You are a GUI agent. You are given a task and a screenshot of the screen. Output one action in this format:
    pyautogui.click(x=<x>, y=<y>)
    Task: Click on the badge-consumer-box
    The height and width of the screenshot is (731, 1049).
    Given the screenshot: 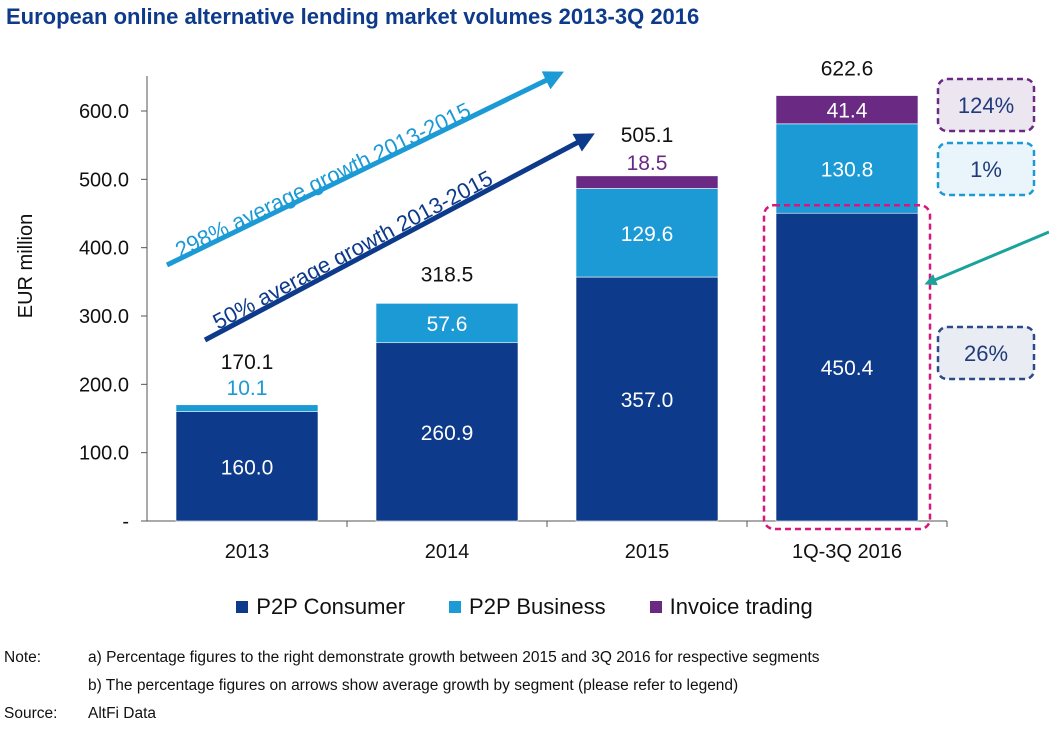 What is the action you would take?
    pyautogui.click(x=986, y=353)
    